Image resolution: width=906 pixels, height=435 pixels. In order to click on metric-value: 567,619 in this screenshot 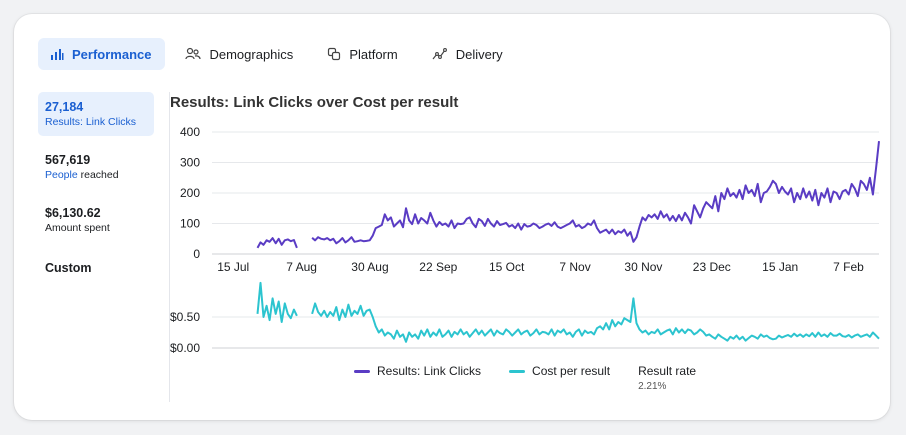, I will do `click(68, 160)`.